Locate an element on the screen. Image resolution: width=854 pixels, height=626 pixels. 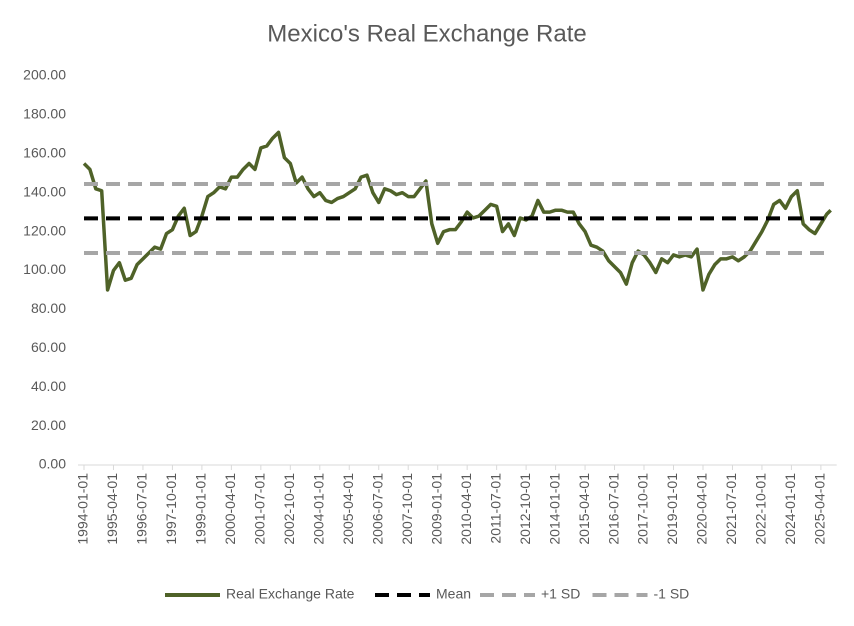
x-tick-label: 2022-10-01 is located at coordinates (761, 509).